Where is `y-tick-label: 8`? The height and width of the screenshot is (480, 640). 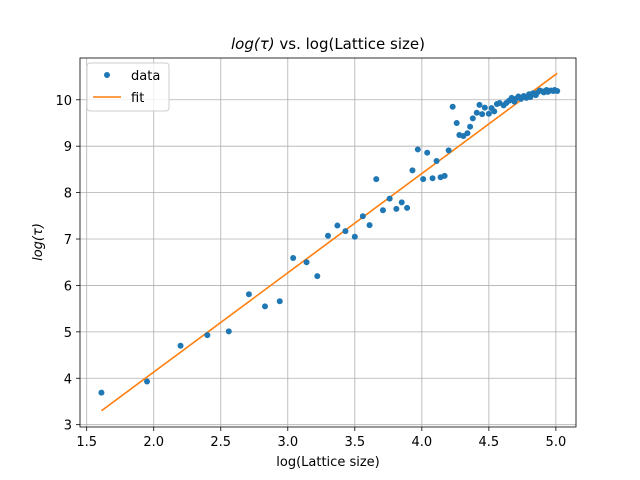
y-tick-label: 8 is located at coordinates (68, 194).